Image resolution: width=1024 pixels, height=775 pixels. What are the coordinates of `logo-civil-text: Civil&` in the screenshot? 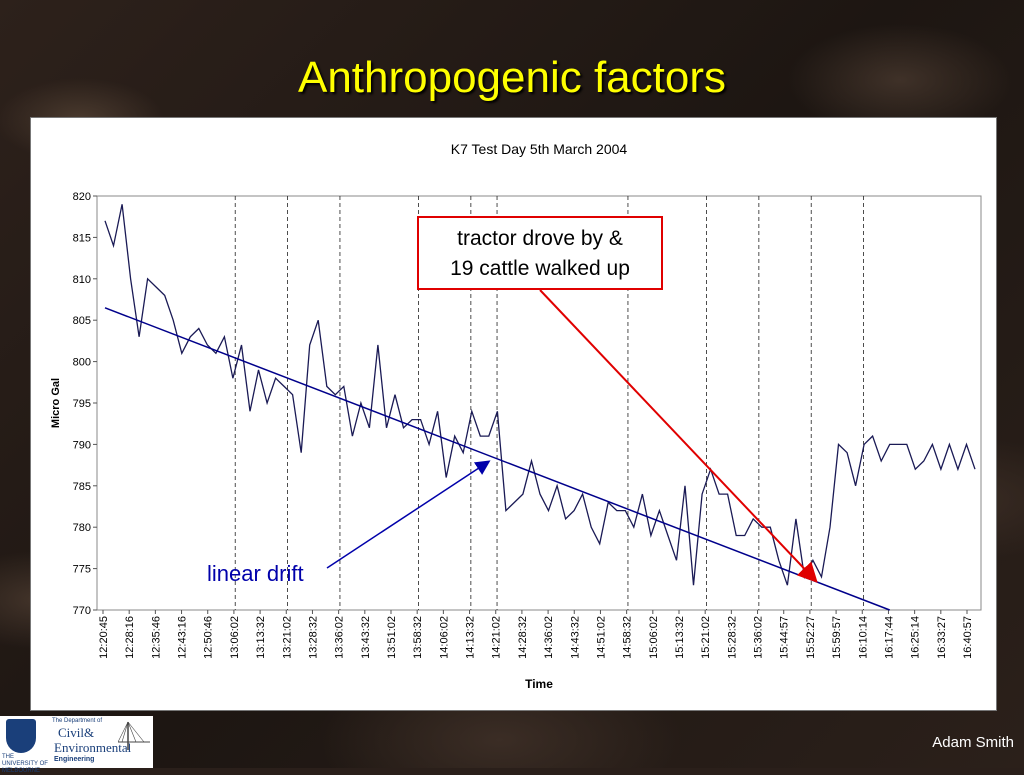 It's located at (76, 732).